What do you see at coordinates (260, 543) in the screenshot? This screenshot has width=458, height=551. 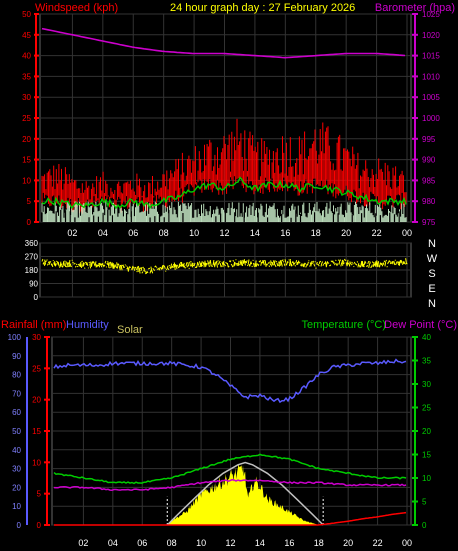 I see `bottom-x-tick-label: 14` at bounding box center [260, 543].